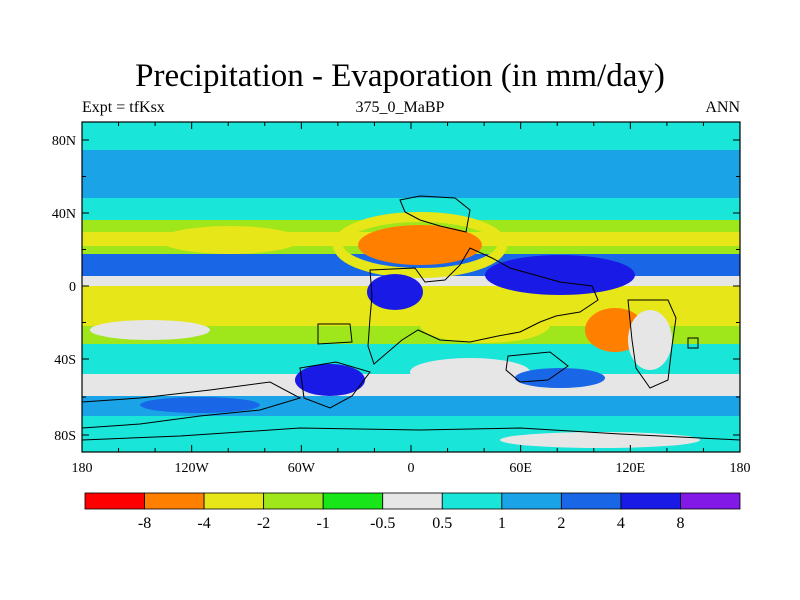 The image size is (800, 600). I want to click on season-label: ANN, so click(722, 107).